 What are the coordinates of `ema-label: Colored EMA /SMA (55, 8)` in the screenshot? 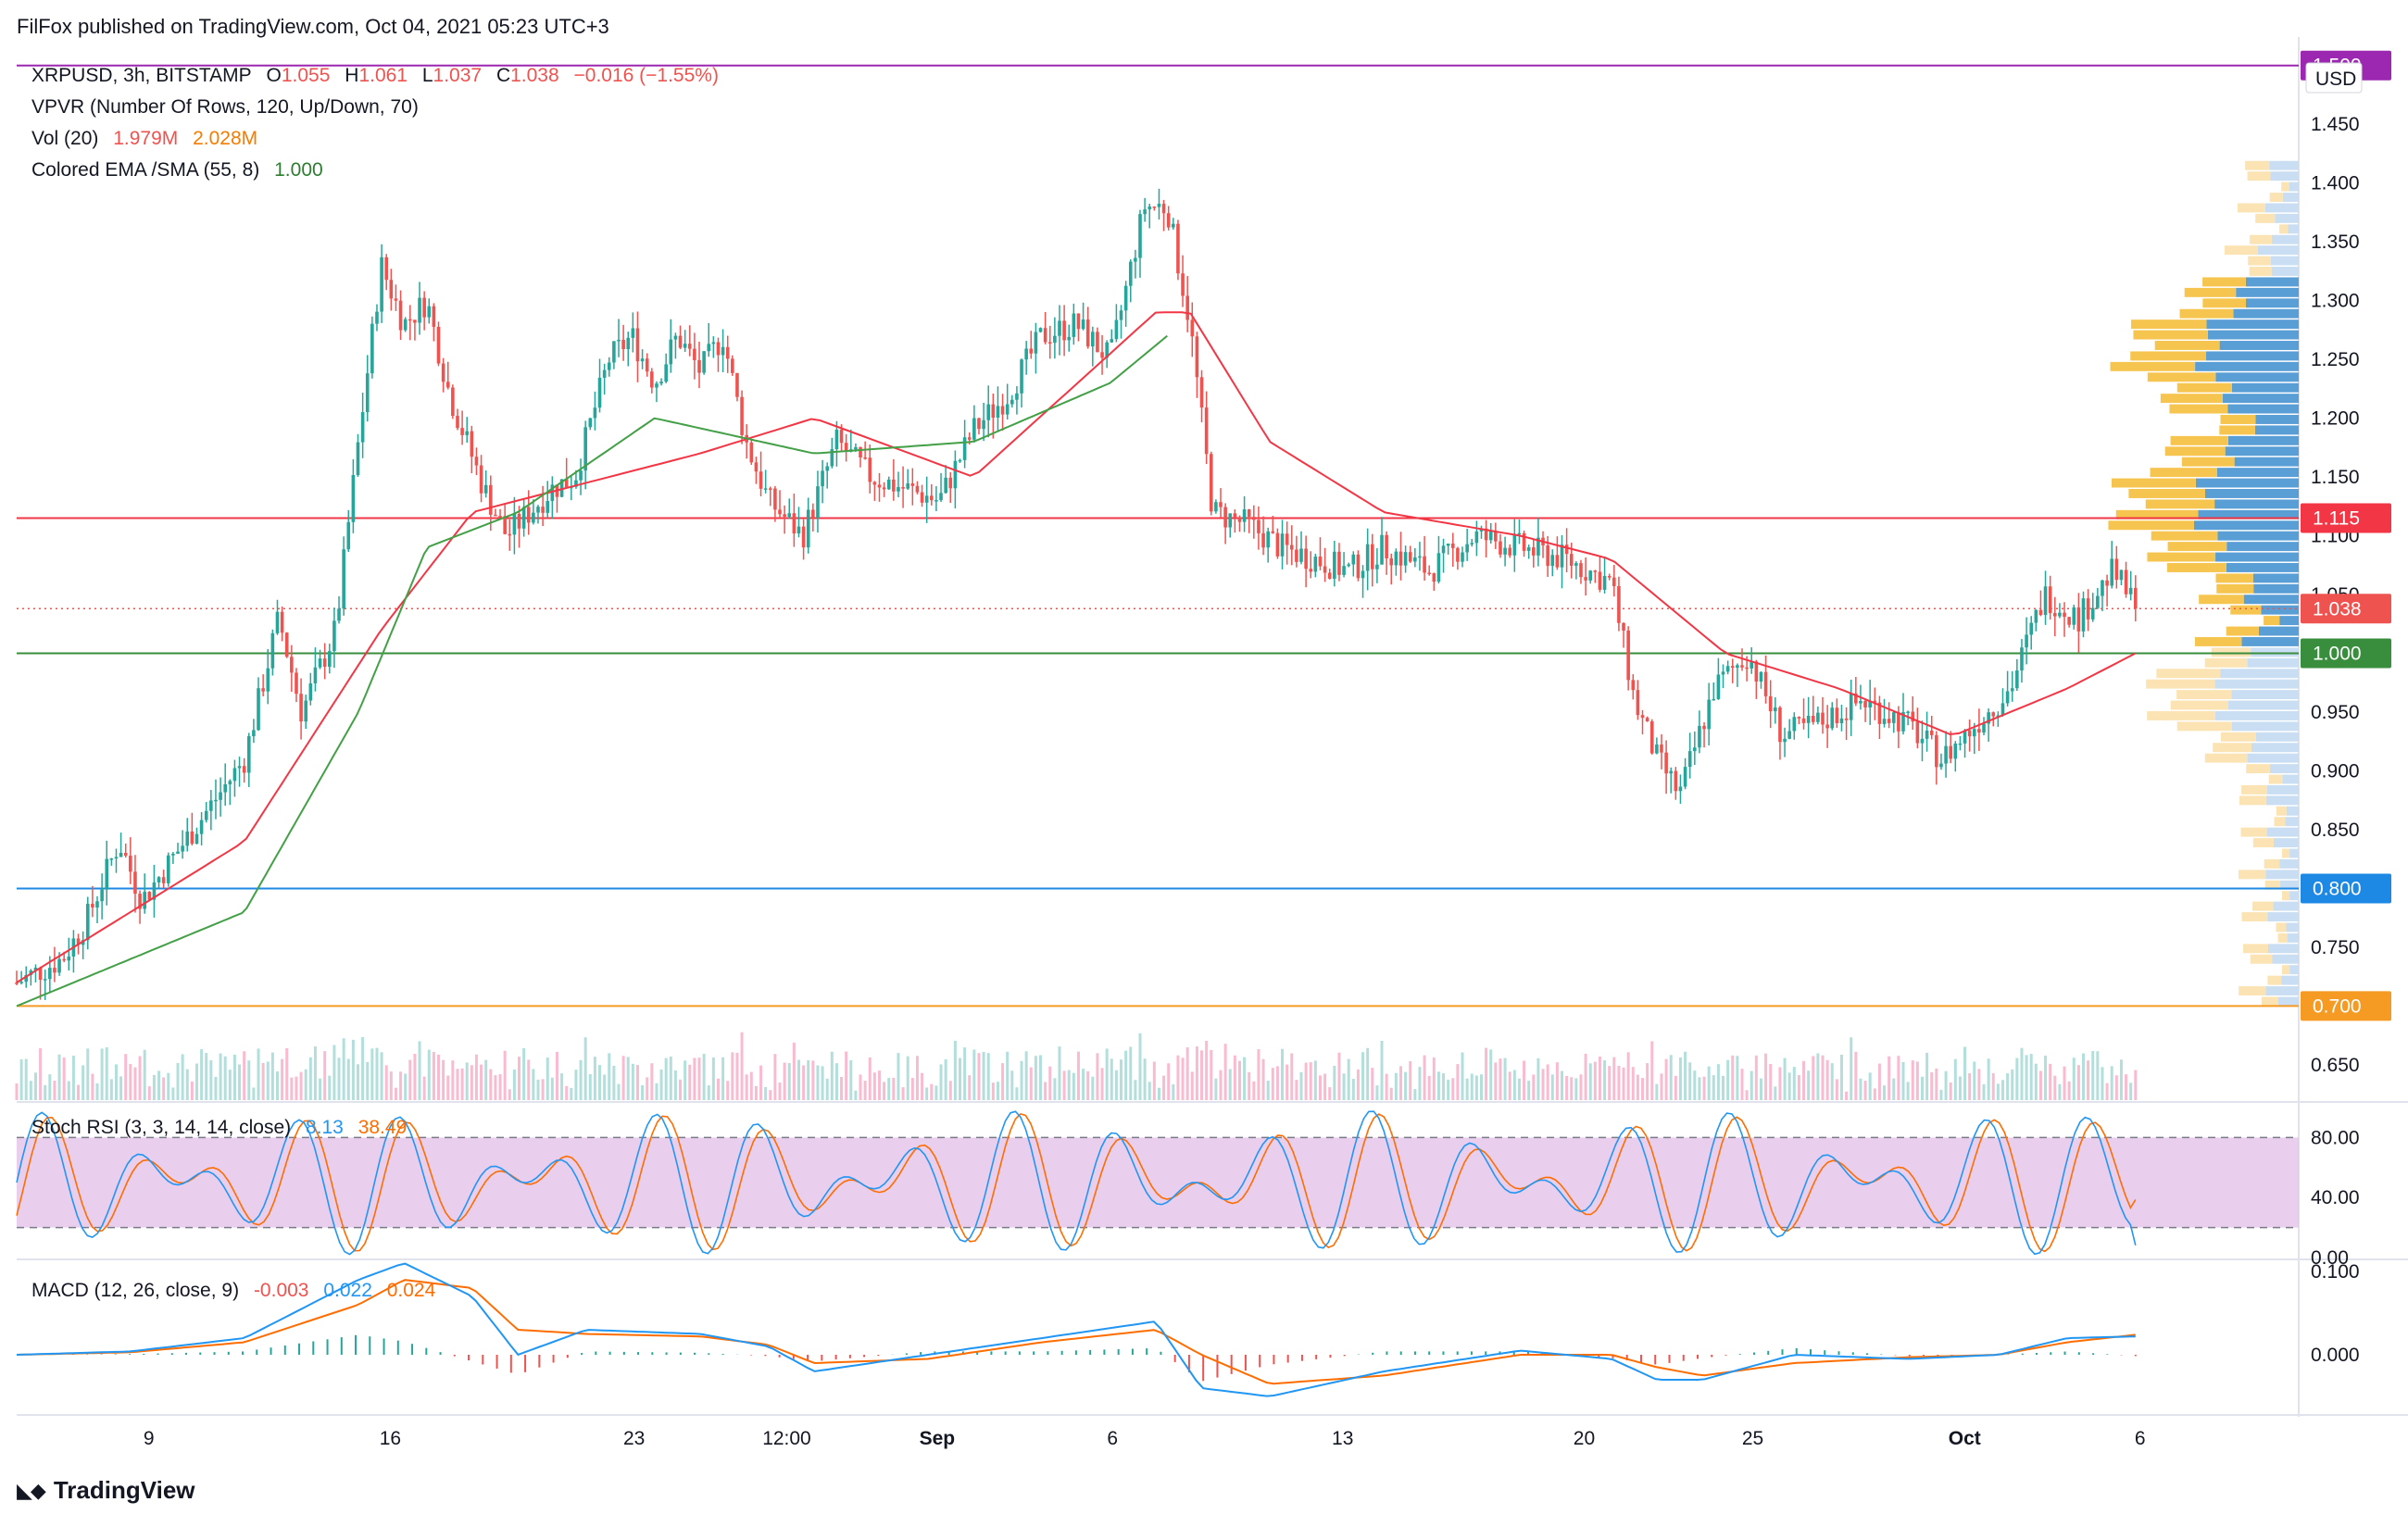 It's located at (145, 170).